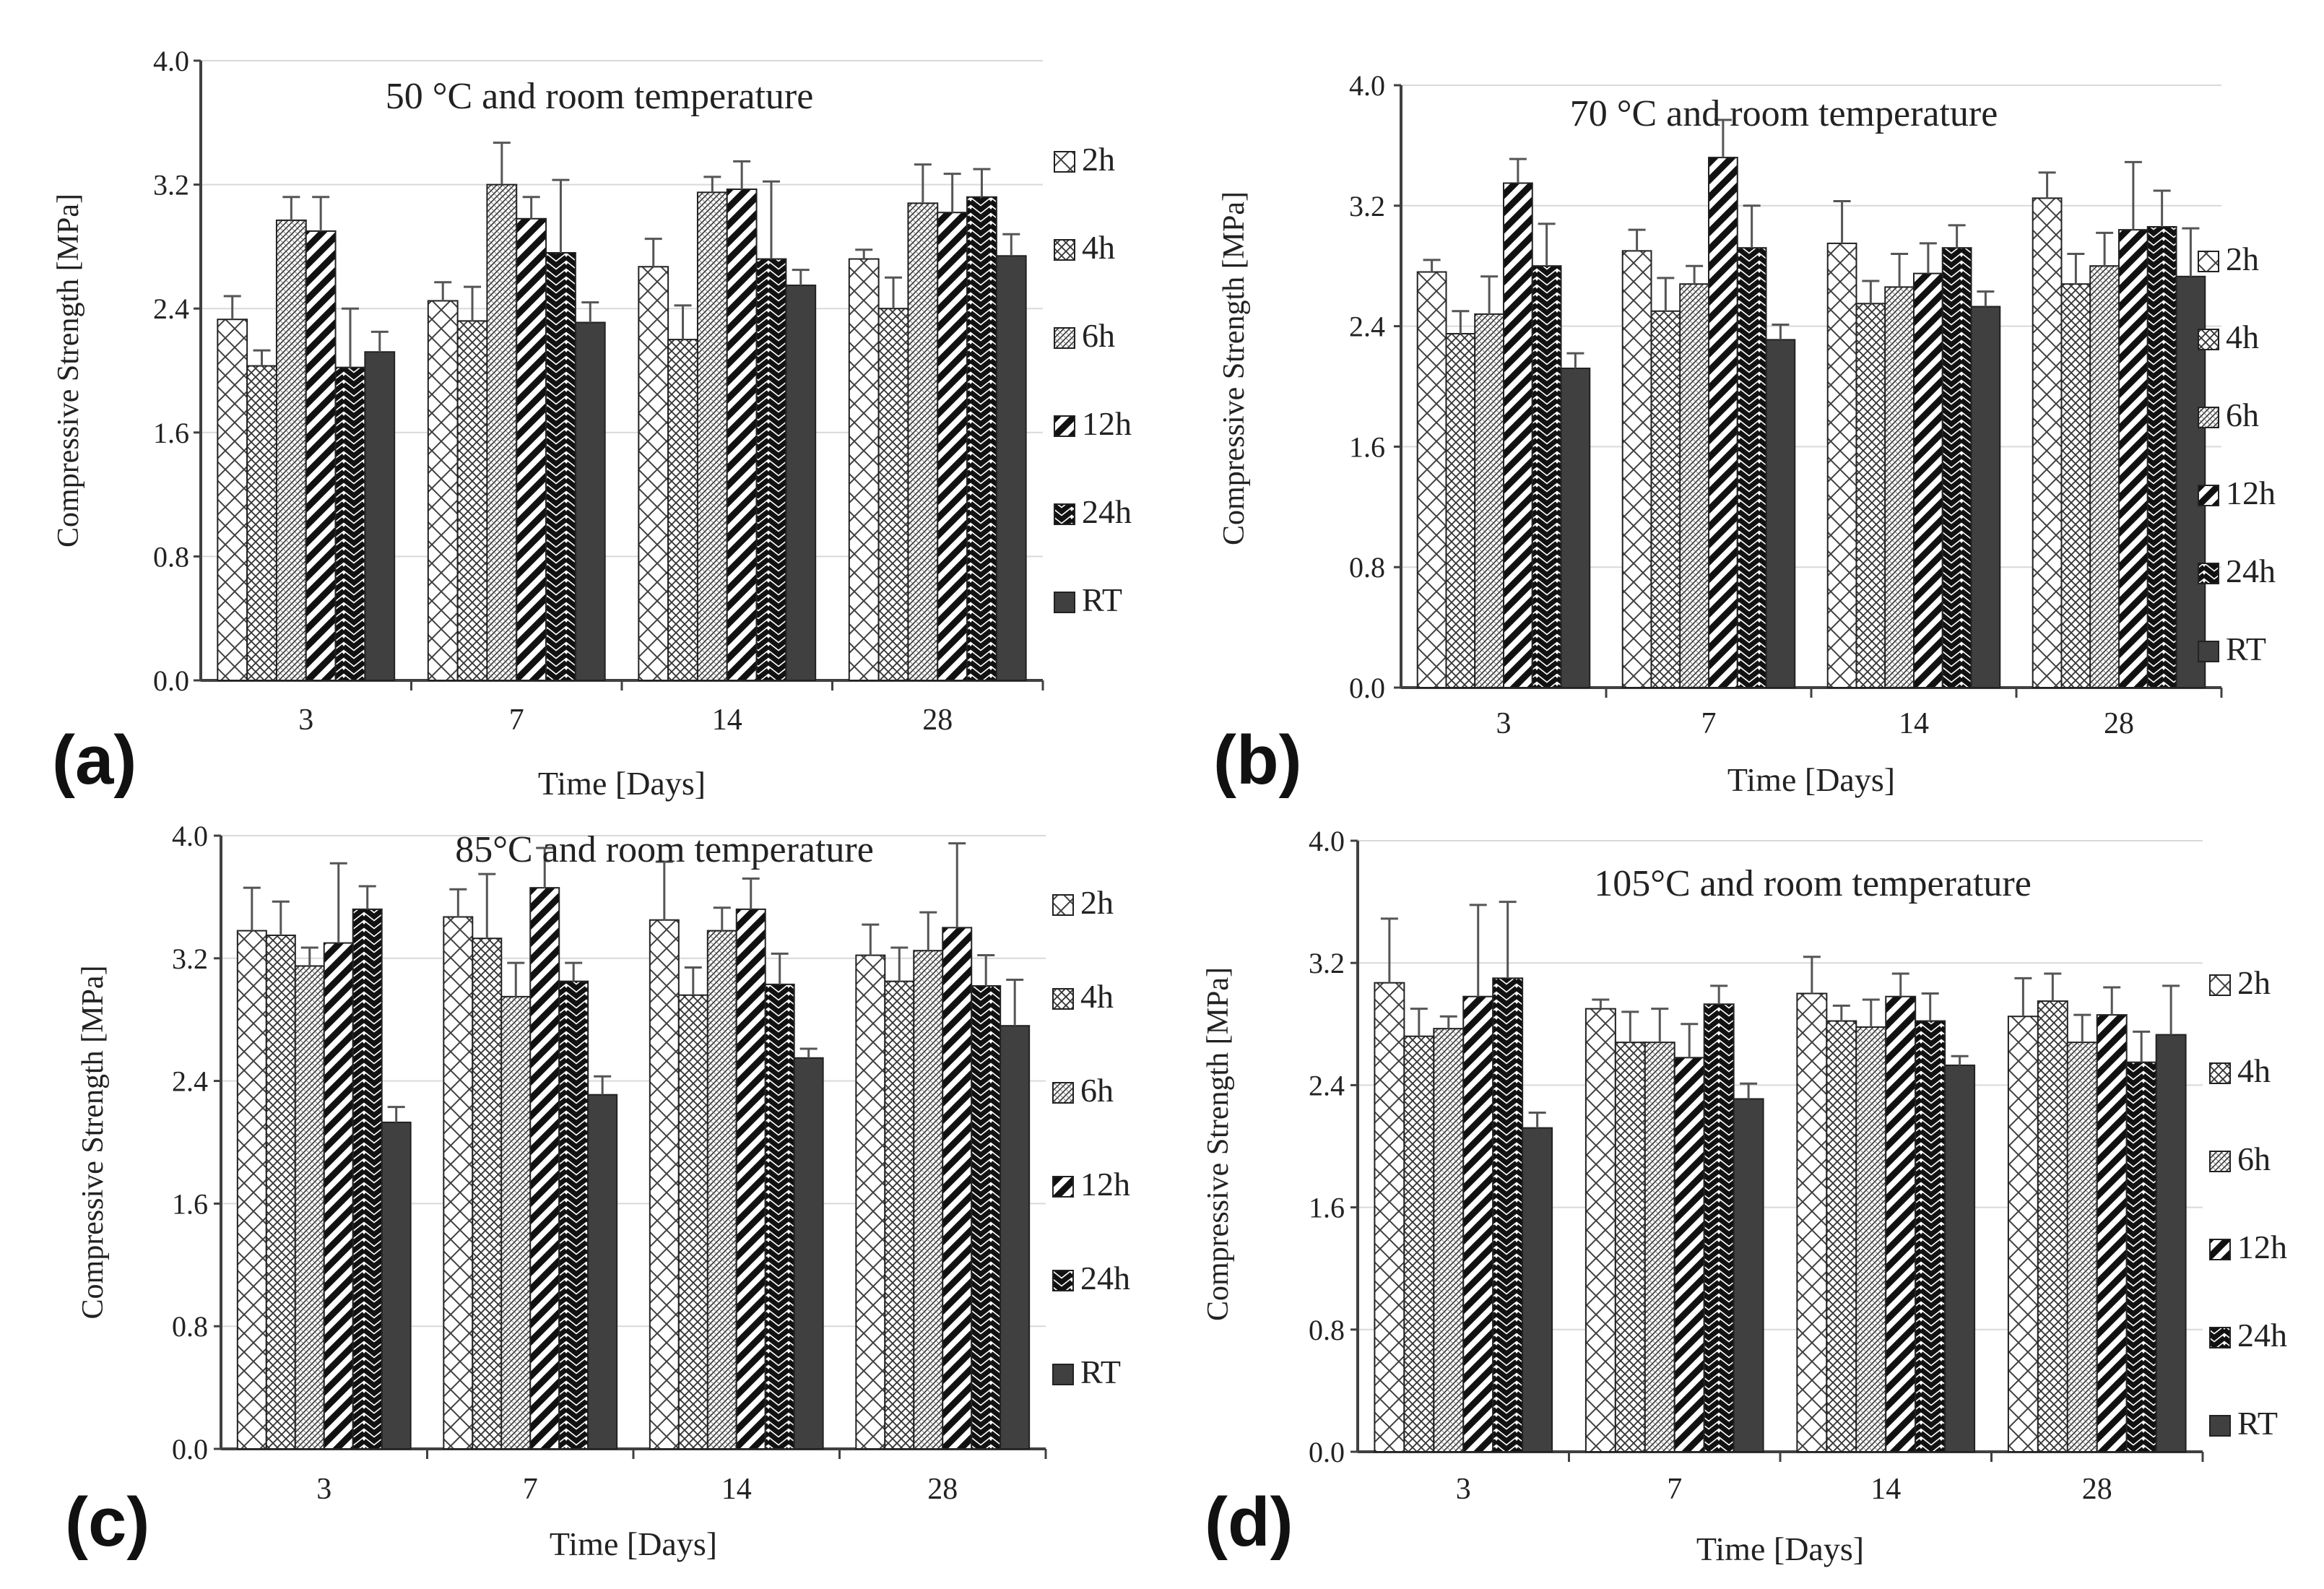 The height and width of the screenshot is (1589, 2324). Describe the element at coordinates (664, 849) in the screenshot. I see `chart-title: 85°C and room temperature` at that location.